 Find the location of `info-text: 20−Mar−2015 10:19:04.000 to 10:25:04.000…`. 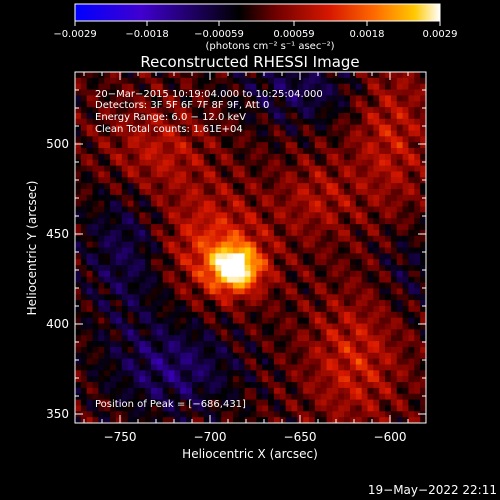

info-text: 20−Mar−2015 10:19:04.000 to 10:25:04.000… is located at coordinates (209, 112).